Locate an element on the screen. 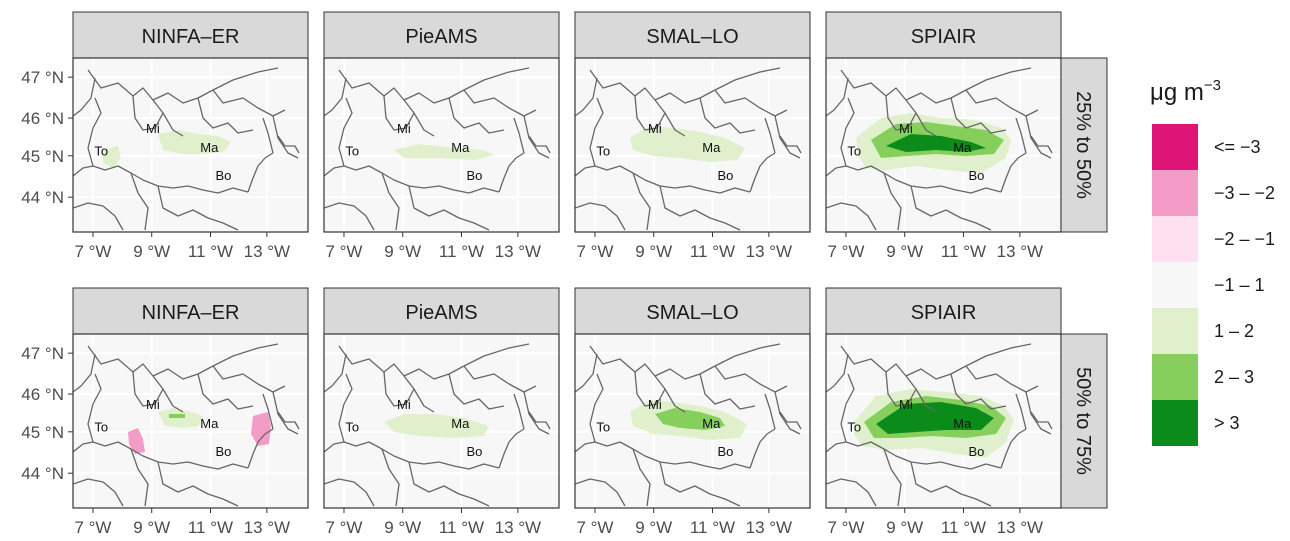 Image resolution: width=1290 pixels, height=541 pixels. facet-strip-label-1-0: NINFA–ER is located at coordinates (191, 313).